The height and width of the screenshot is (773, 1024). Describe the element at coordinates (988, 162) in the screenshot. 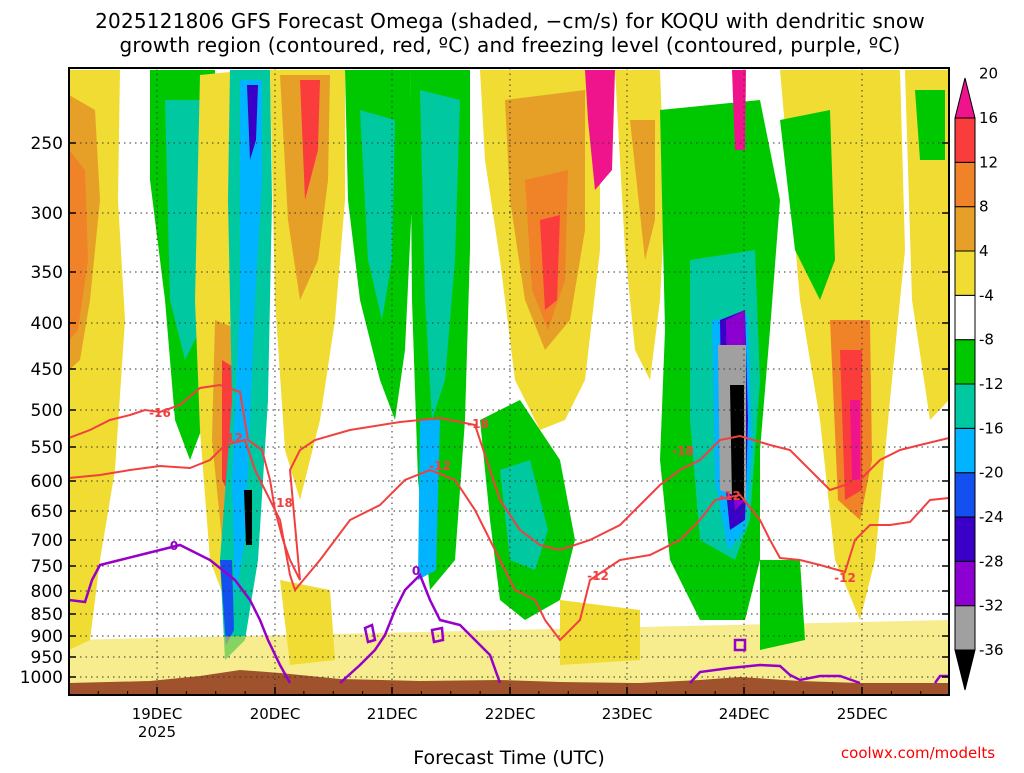

I see `colorbar-label: 12` at that location.